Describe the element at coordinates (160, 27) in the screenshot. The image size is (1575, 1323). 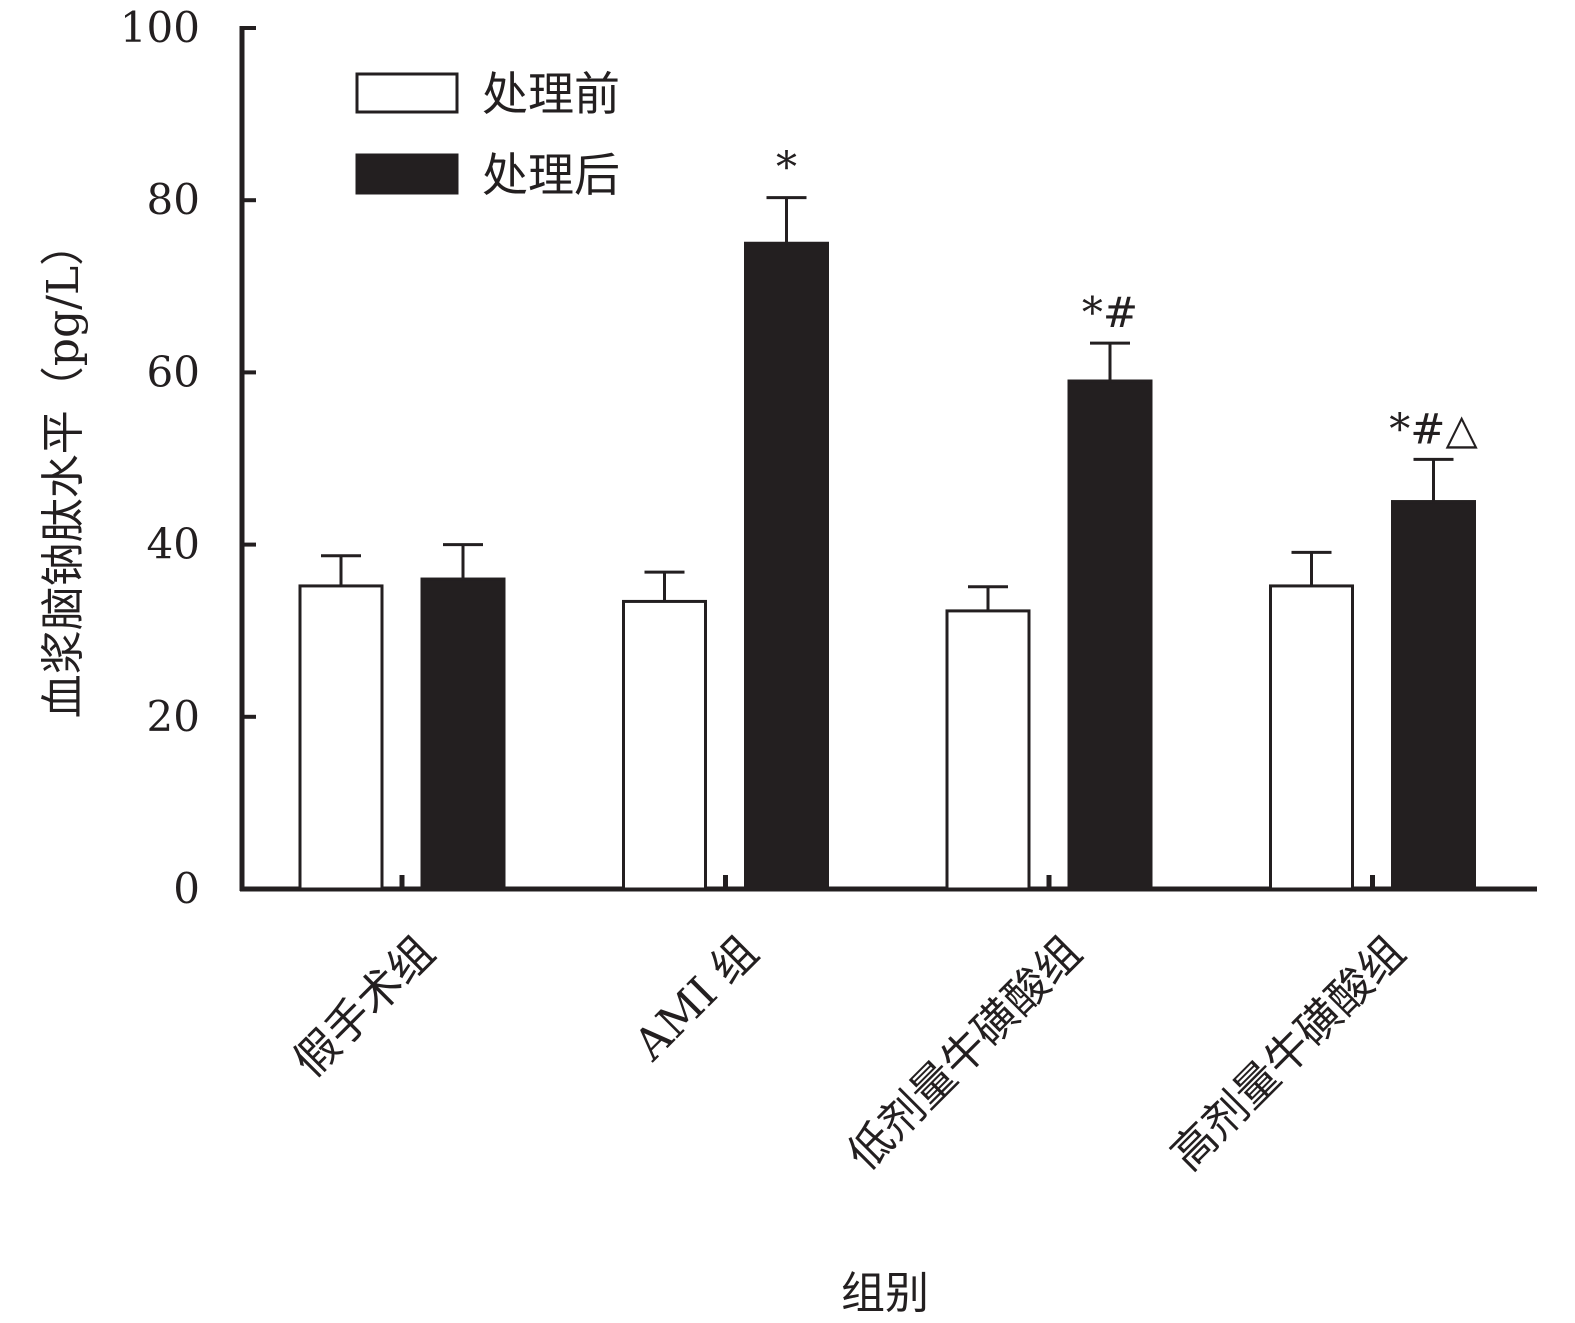
I see `y-tick-label: 100` at that location.